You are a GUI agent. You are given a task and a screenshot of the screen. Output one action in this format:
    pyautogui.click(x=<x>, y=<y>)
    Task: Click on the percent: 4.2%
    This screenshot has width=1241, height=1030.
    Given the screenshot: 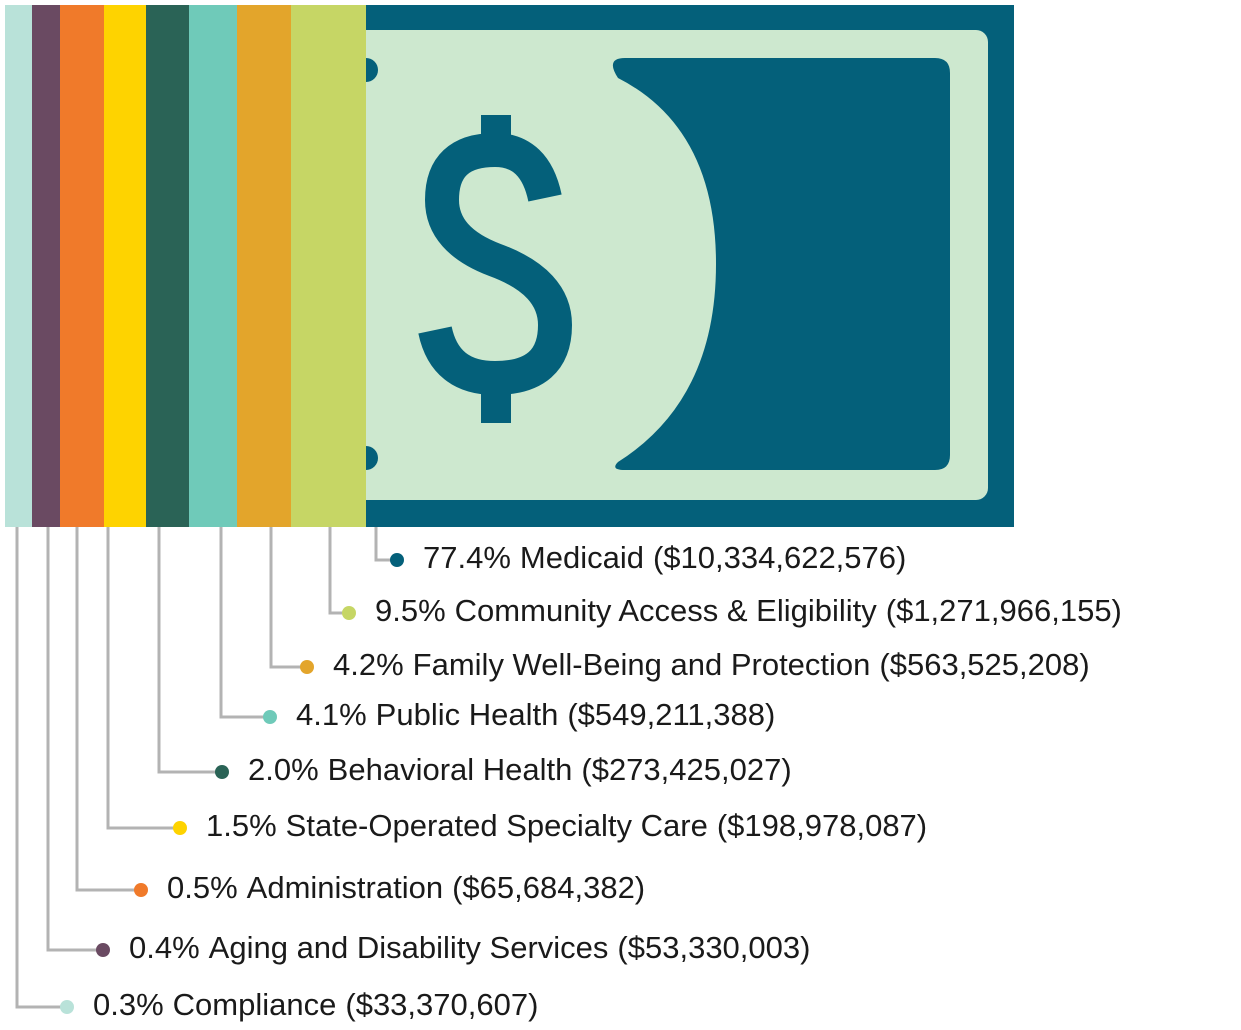 What is the action you would take?
    pyautogui.click(x=368, y=664)
    